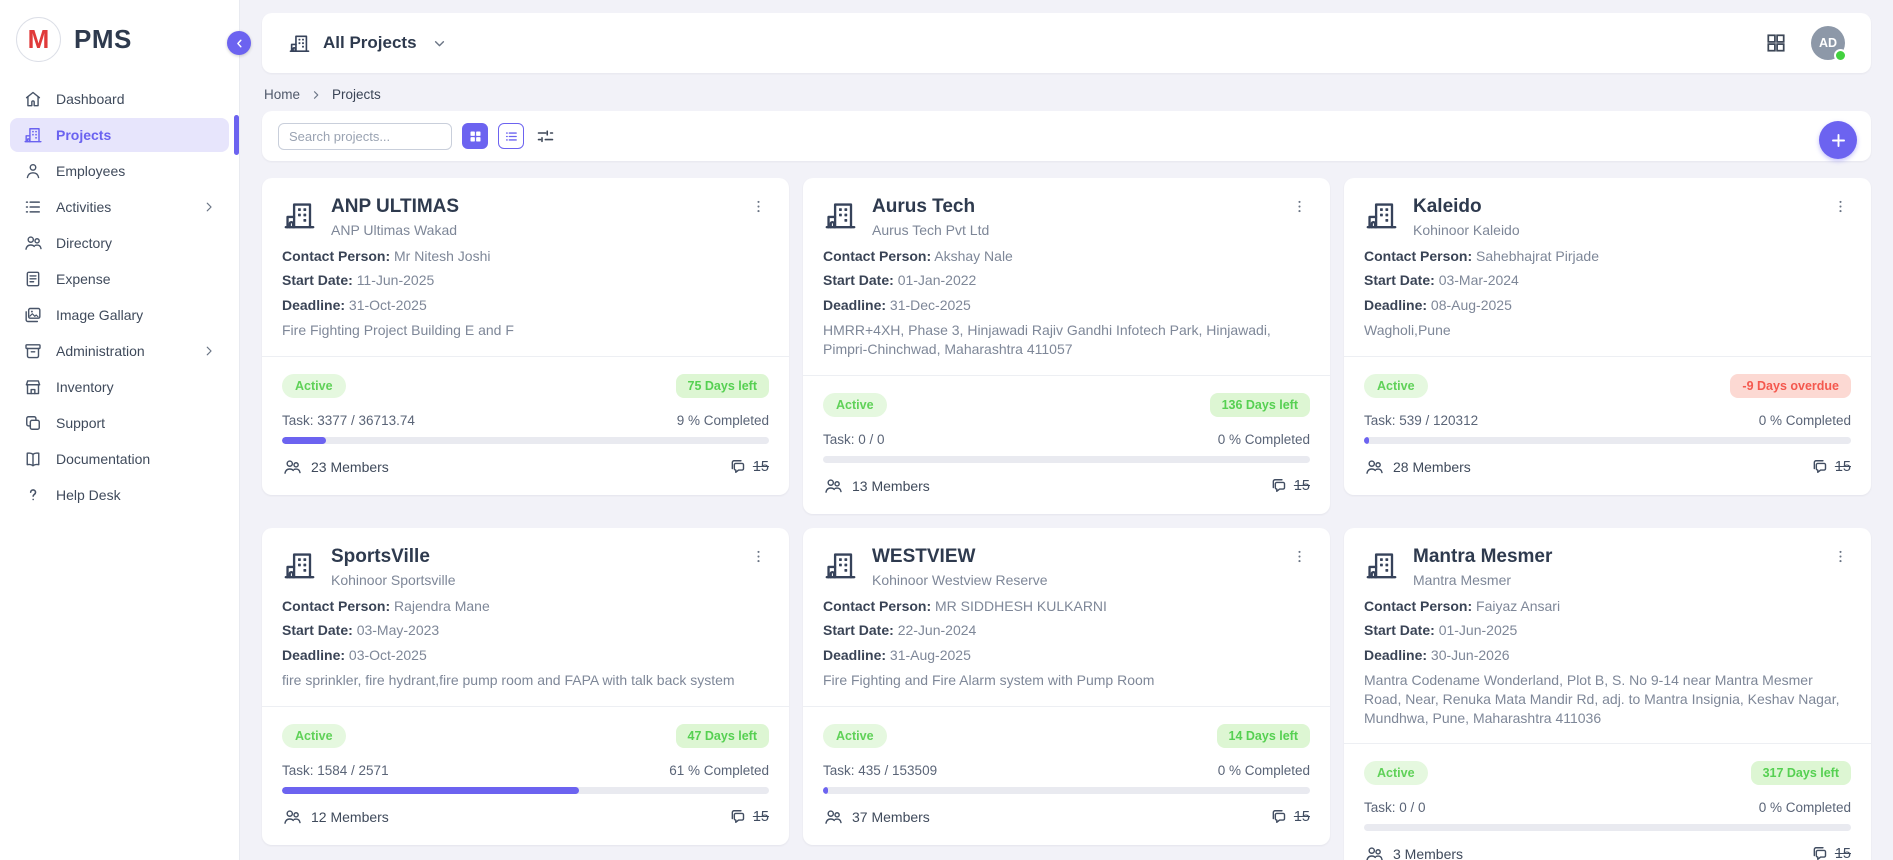 The width and height of the screenshot is (1893, 860). I want to click on breadcrumb-home: Home, so click(282, 94).